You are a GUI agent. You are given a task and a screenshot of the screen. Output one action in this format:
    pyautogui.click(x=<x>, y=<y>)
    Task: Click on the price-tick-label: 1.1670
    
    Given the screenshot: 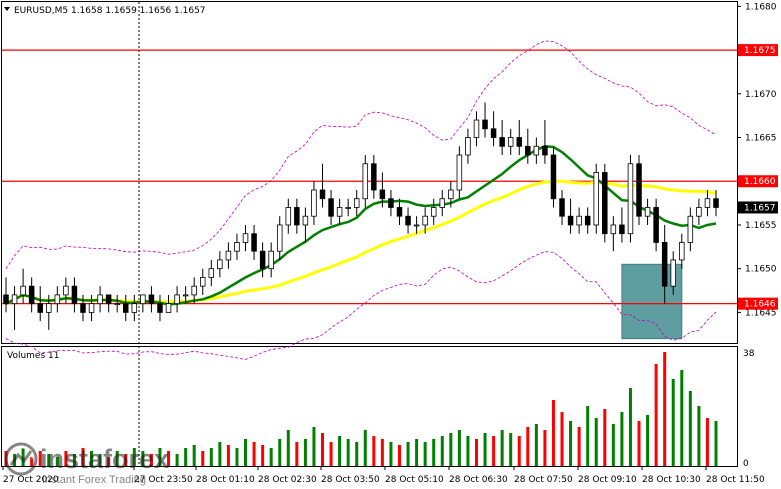 What is the action you would take?
    pyautogui.click(x=761, y=95)
    